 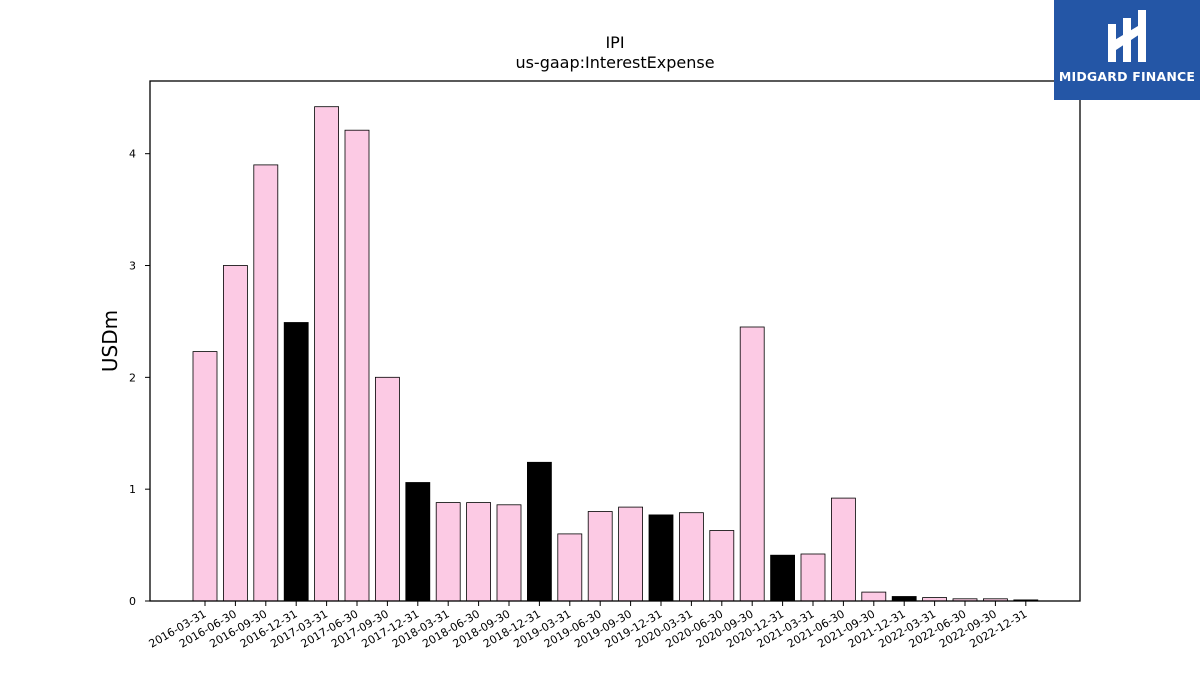 What do you see at coordinates (139, 378) in the screenshot?
I see `y-axis: 0 1 2 3 4` at bounding box center [139, 378].